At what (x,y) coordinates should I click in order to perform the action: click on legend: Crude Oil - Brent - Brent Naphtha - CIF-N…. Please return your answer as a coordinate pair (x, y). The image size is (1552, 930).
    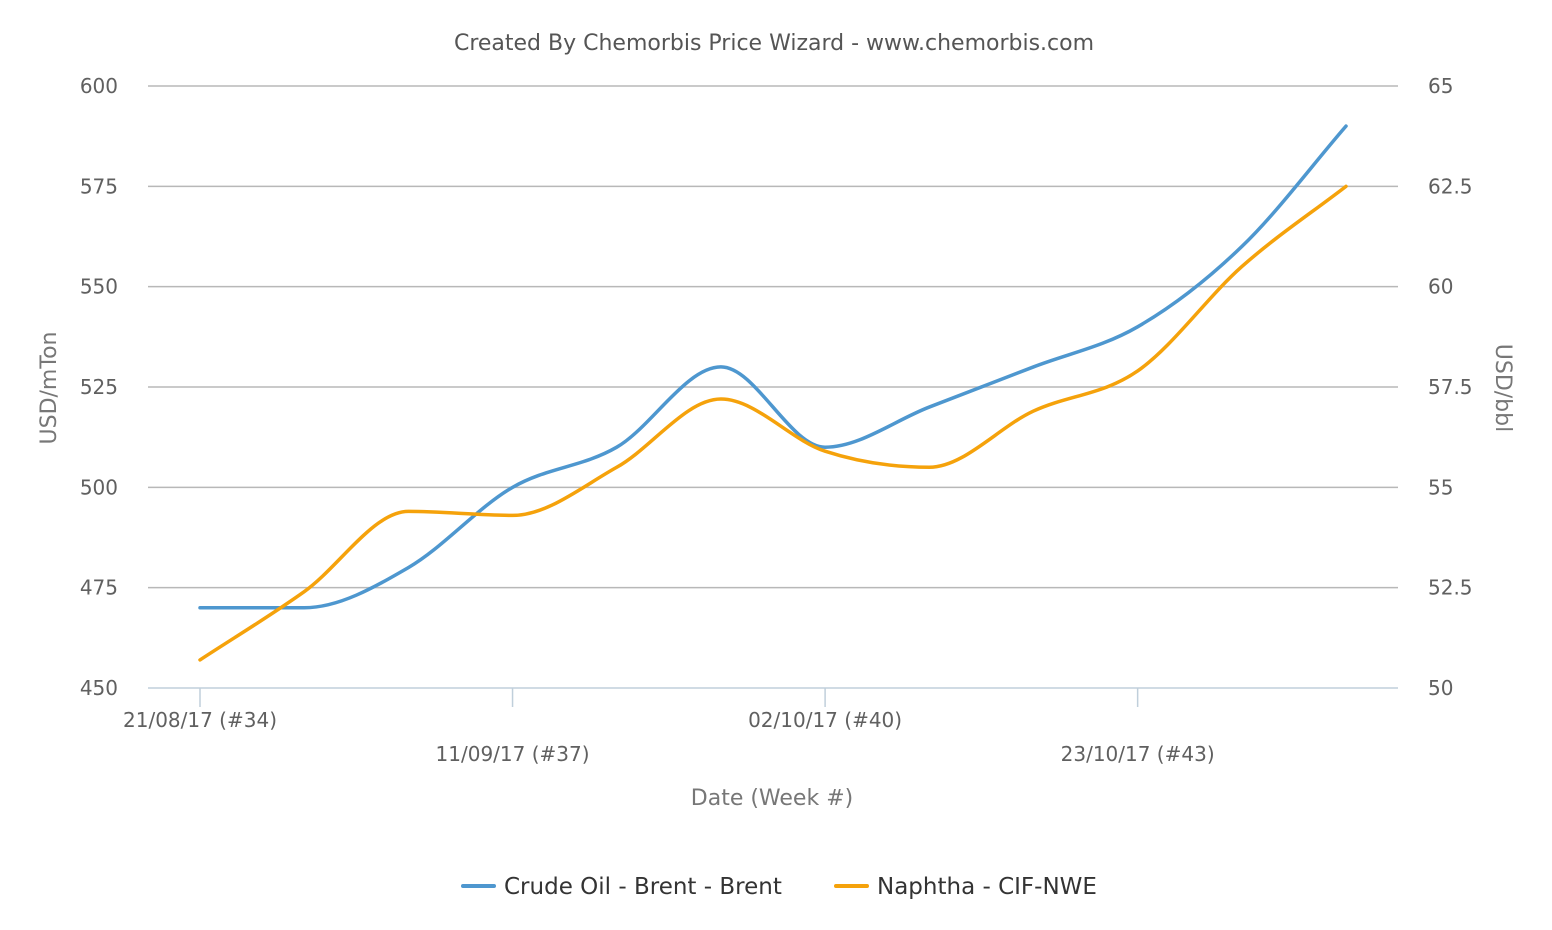
    Looking at the image, I should click on (779, 887).